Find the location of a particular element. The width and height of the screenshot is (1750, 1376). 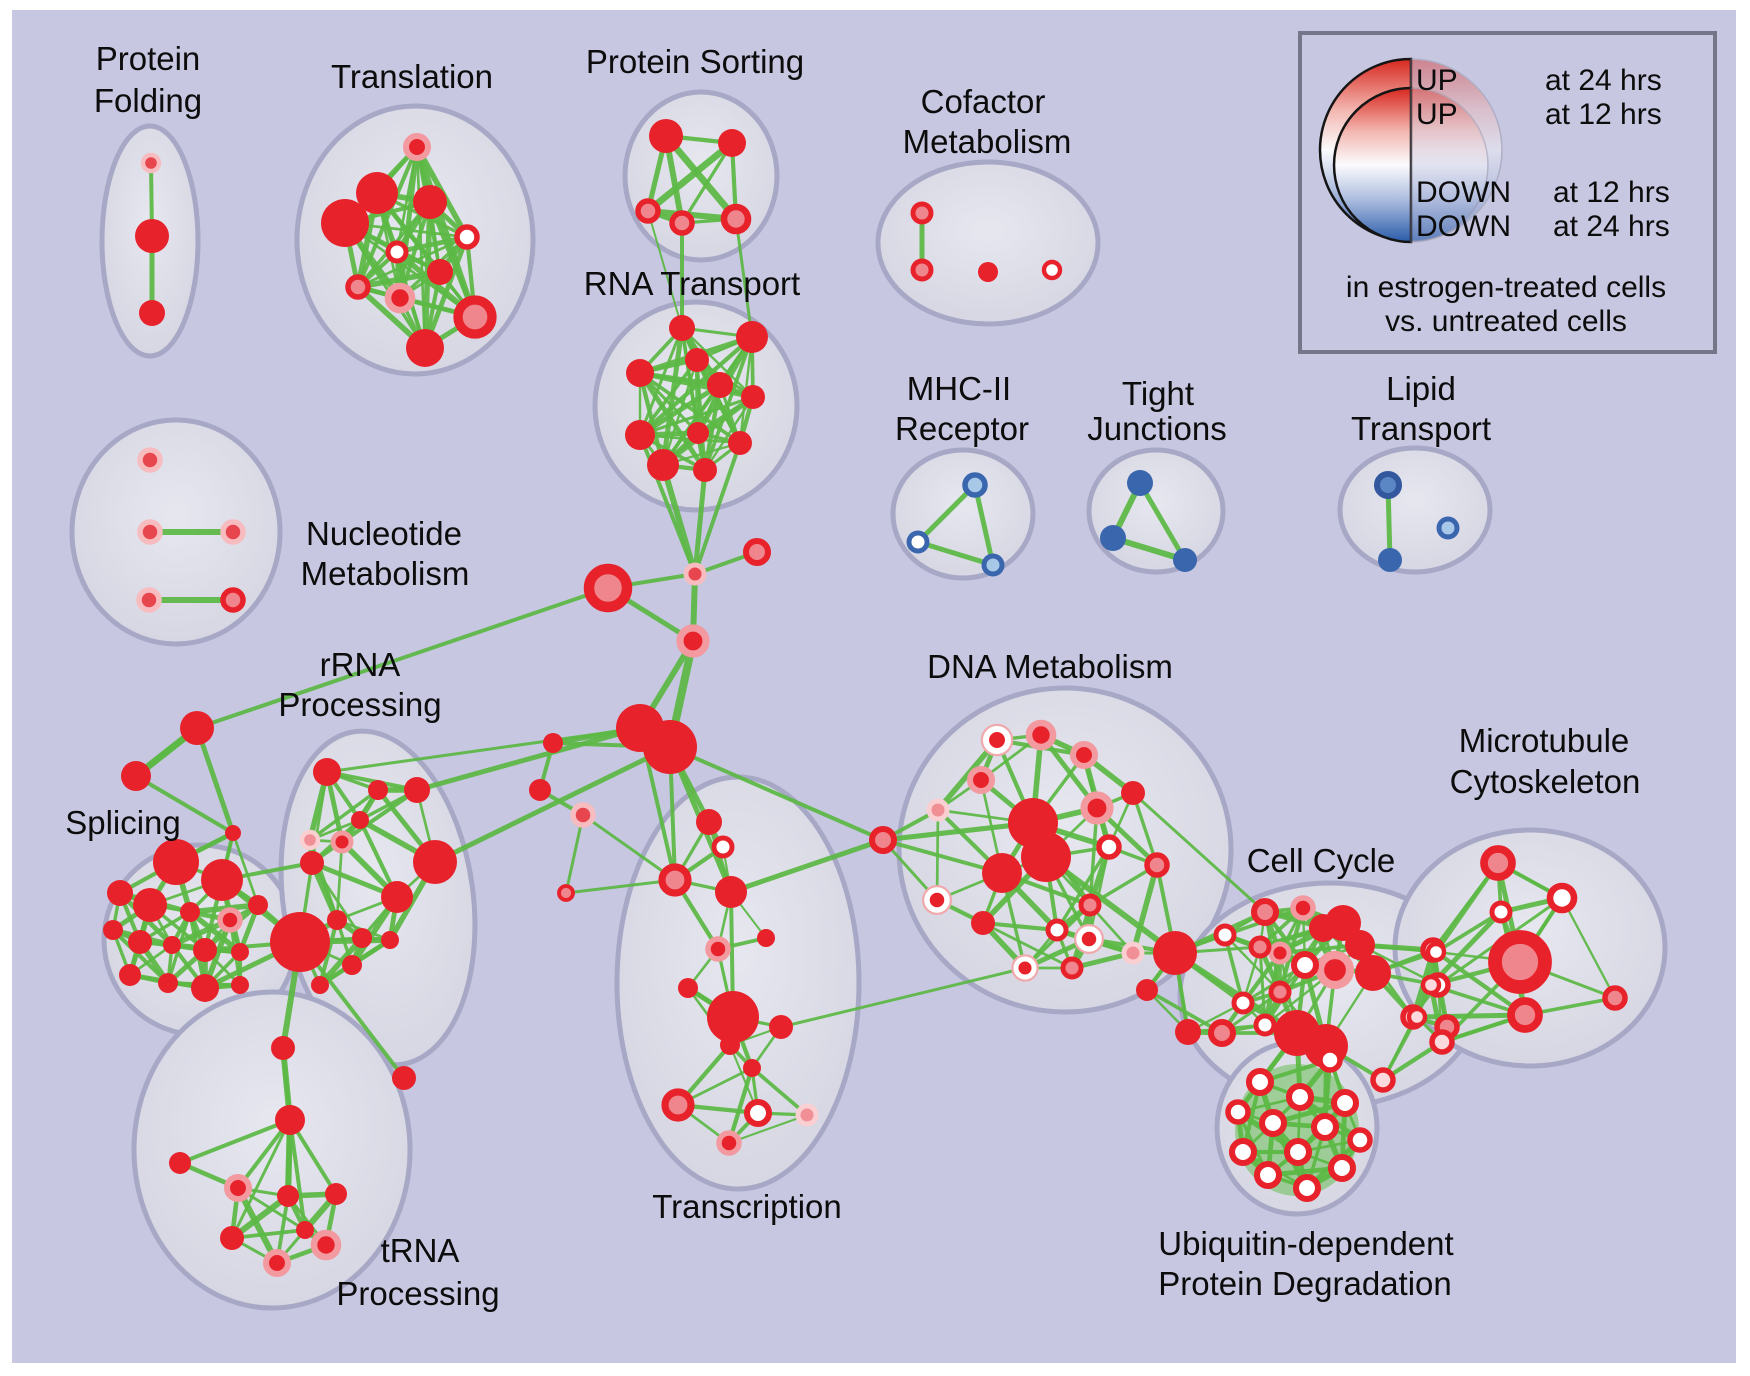

cluster-label-ubiquitin: Ubiquitin-dependent is located at coordinates (1305, 1243).